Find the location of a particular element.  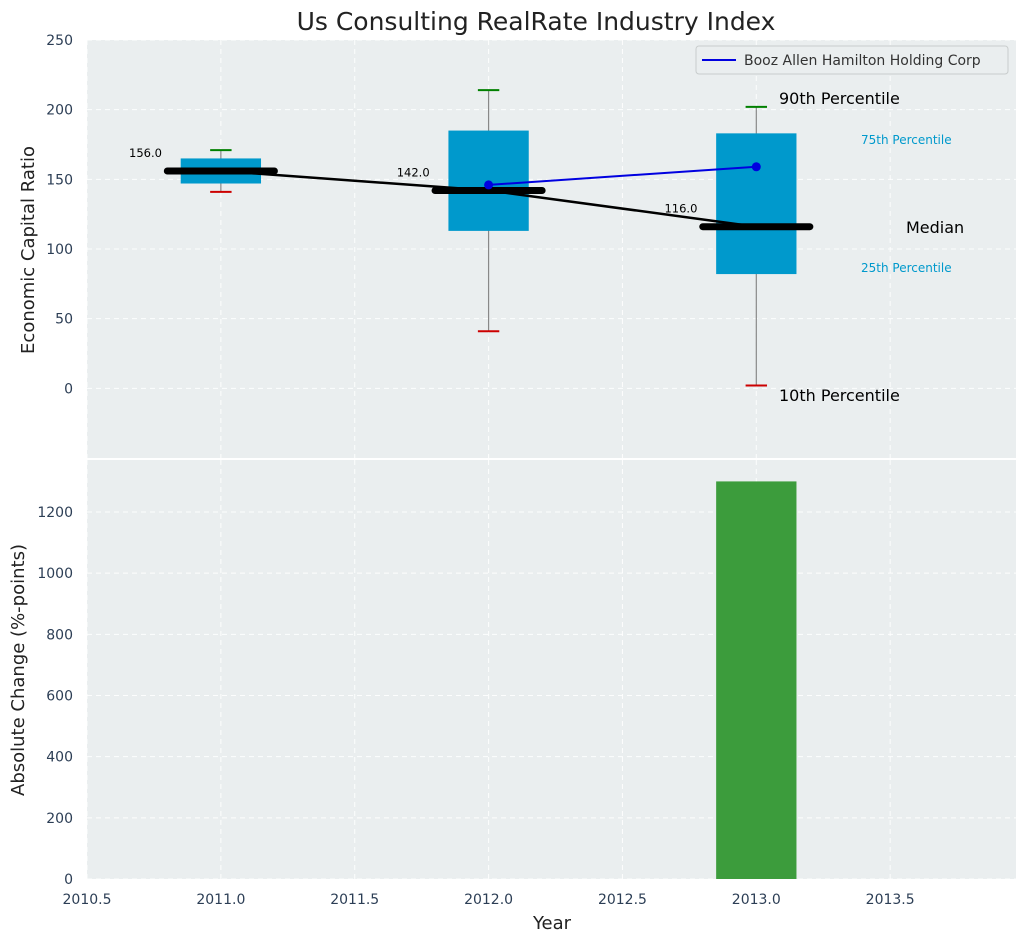

annotation-75th-percentile: 75th Percentile is located at coordinates (906, 140).